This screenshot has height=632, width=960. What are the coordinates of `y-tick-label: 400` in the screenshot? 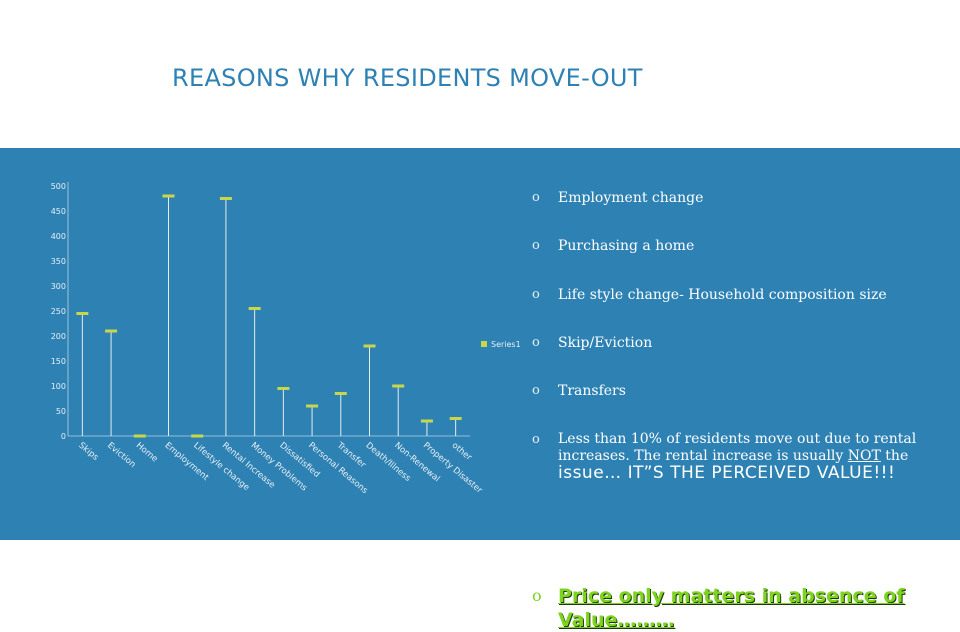 It's located at (58, 236).